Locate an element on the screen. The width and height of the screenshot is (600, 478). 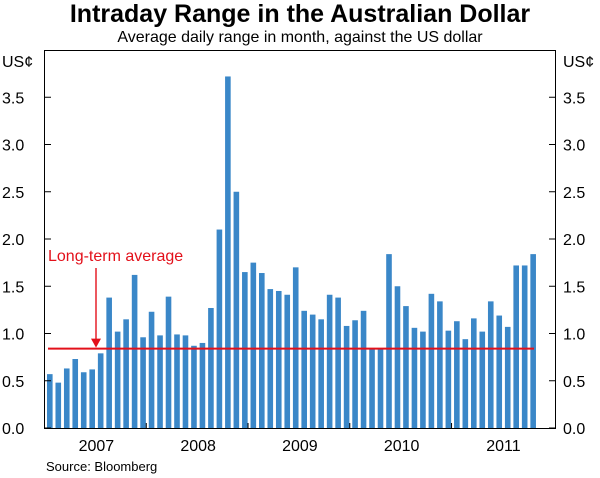
x-tick-label-year: 2009 is located at coordinates (300, 446).